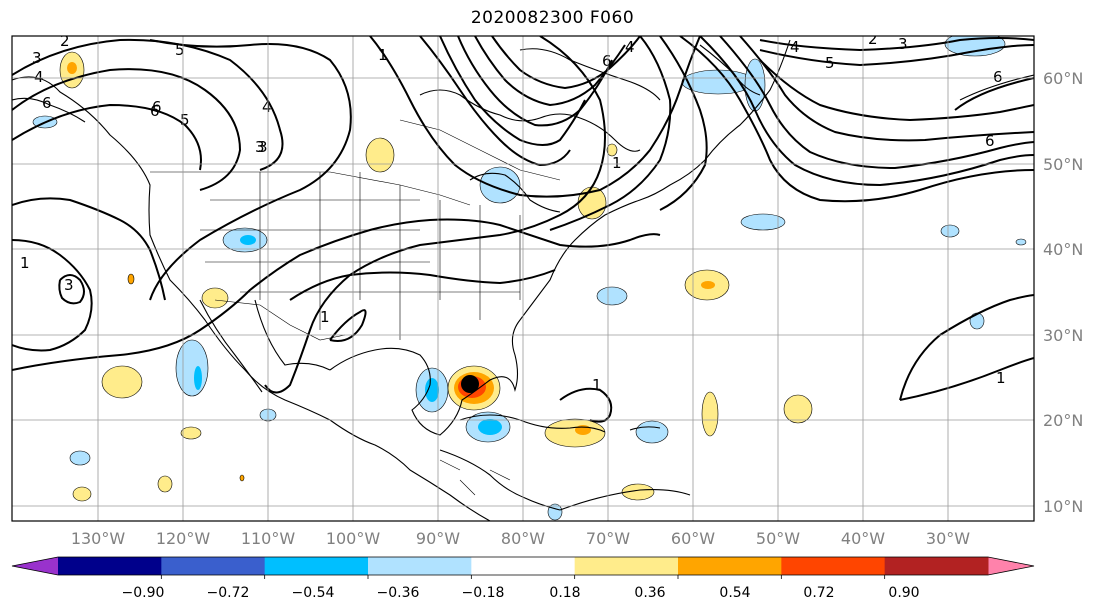 The height and width of the screenshot is (613, 1105). What do you see at coordinates (1063, 335) in the screenshot?
I see `lat-label: 30°N` at bounding box center [1063, 335].